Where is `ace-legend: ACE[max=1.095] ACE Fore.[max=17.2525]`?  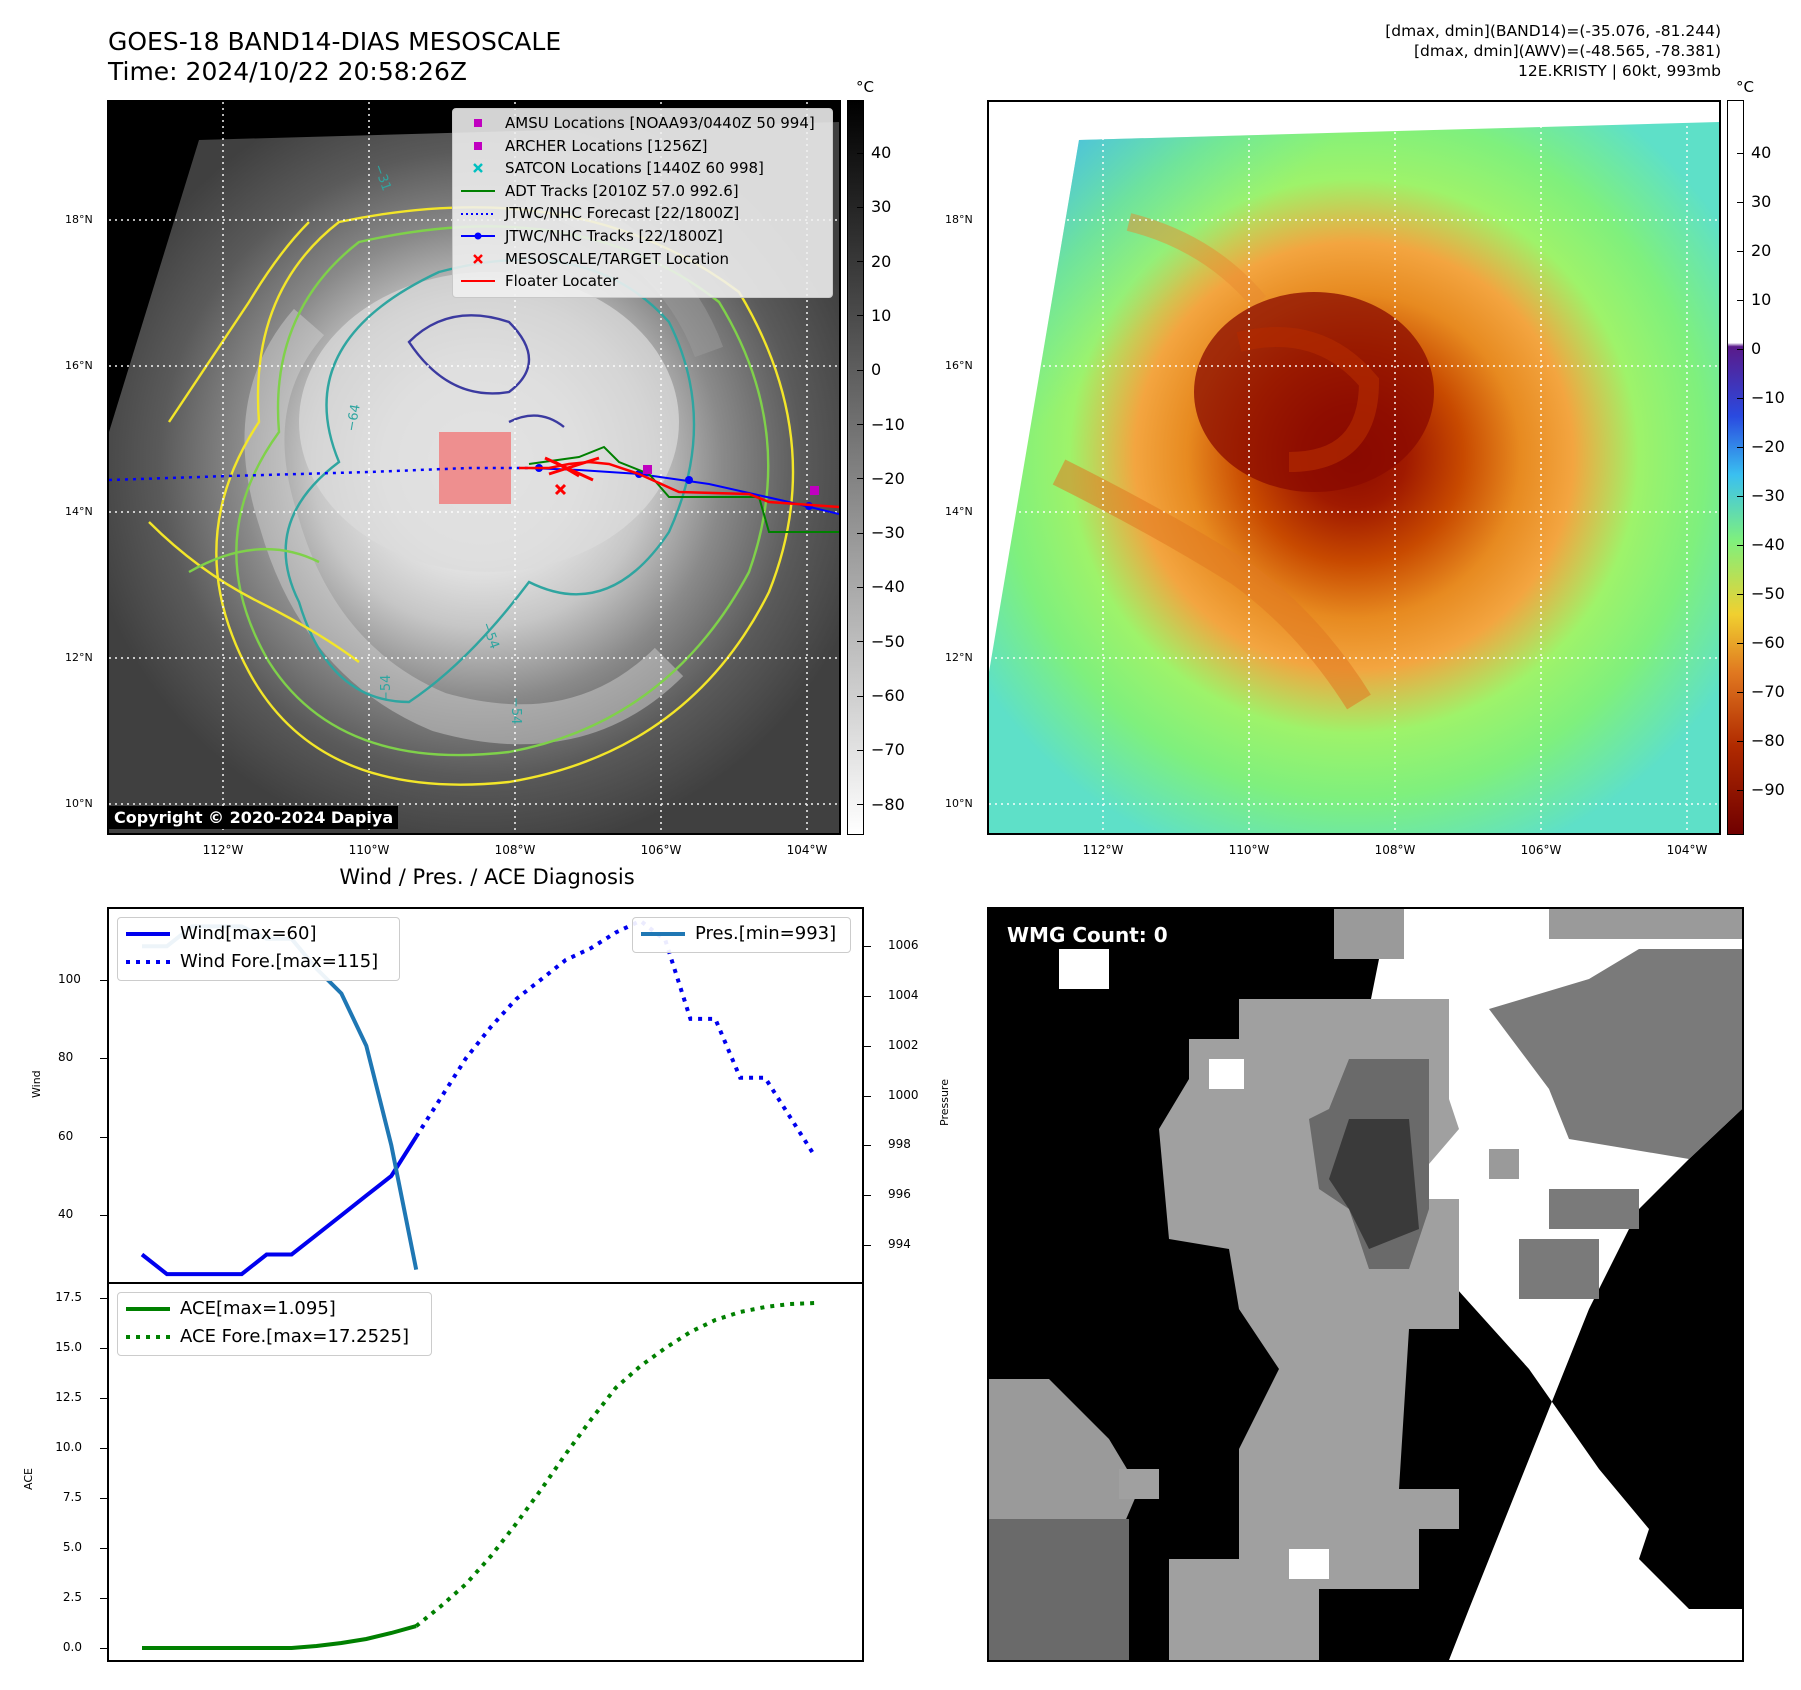 ace-legend: ACE[max=1.095] ACE Fore.[max=17.2525] is located at coordinates (274, 1324).